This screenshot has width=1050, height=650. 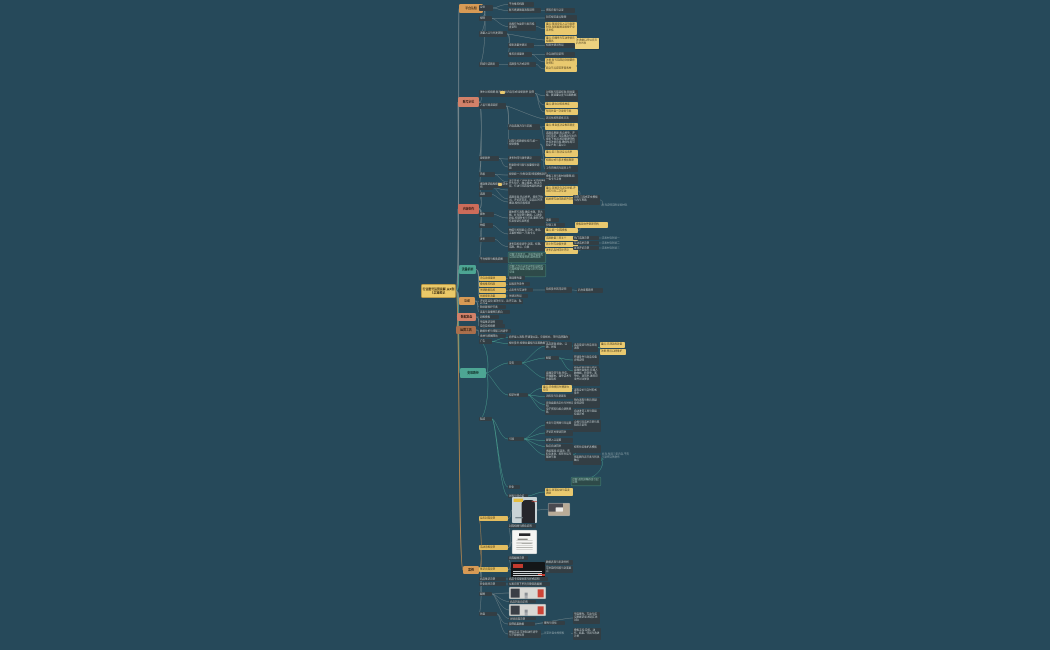 I want to click on topic-node: 详情页面示例, so click(x=522, y=618).